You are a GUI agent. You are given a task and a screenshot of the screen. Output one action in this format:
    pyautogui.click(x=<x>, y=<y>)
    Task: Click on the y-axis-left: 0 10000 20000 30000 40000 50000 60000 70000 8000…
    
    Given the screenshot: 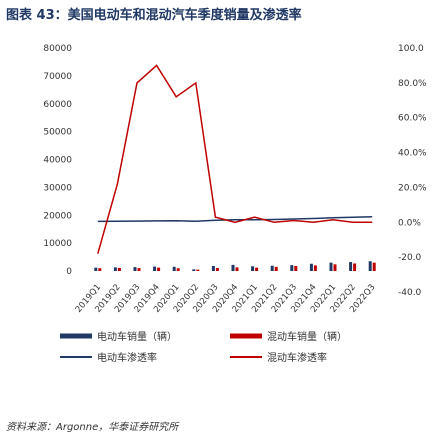 What is the action you would take?
    pyautogui.click(x=57, y=160)
    